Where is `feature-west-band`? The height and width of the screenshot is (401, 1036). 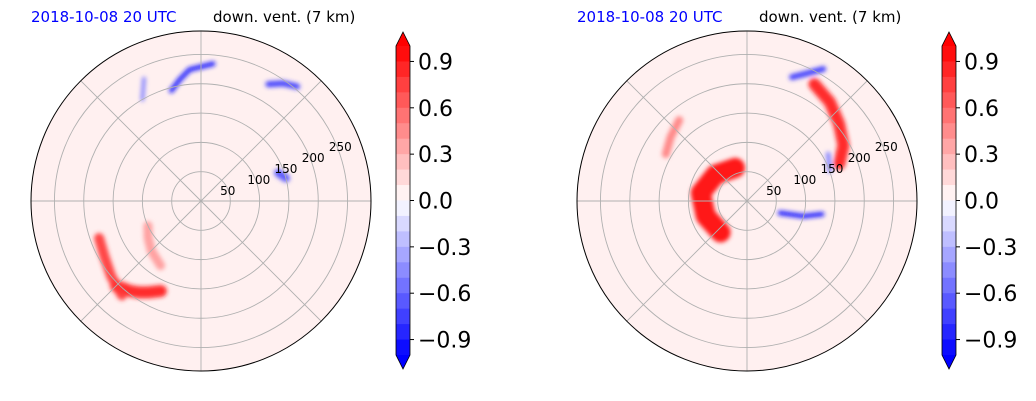 feature-west-band is located at coordinates (154, 246).